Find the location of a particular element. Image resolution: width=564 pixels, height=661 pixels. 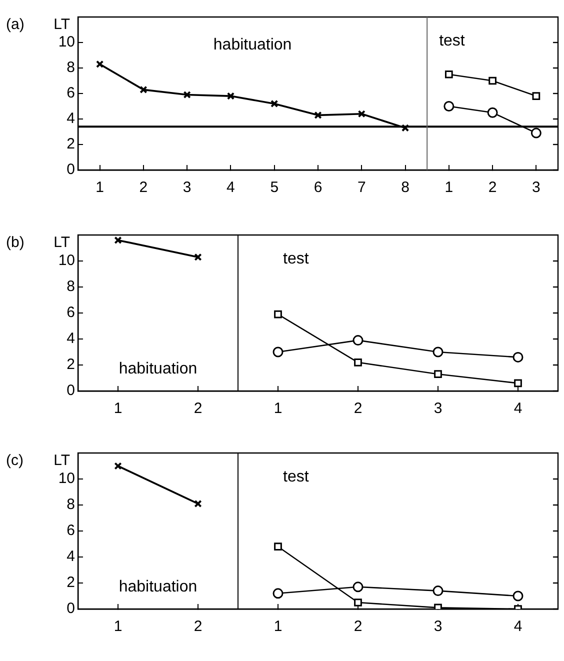

chart-title: (a) is located at coordinates (15, 25).